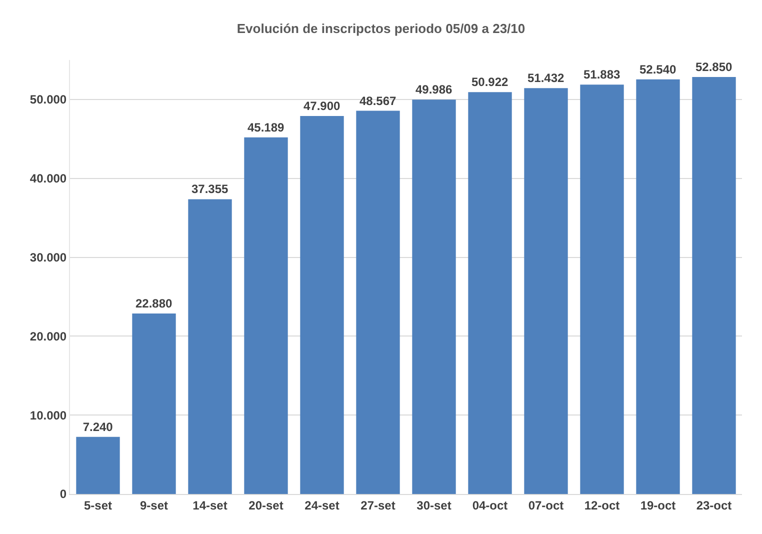 The image size is (762, 534). I want to click on data-label: 50.922, so click(490, 82).